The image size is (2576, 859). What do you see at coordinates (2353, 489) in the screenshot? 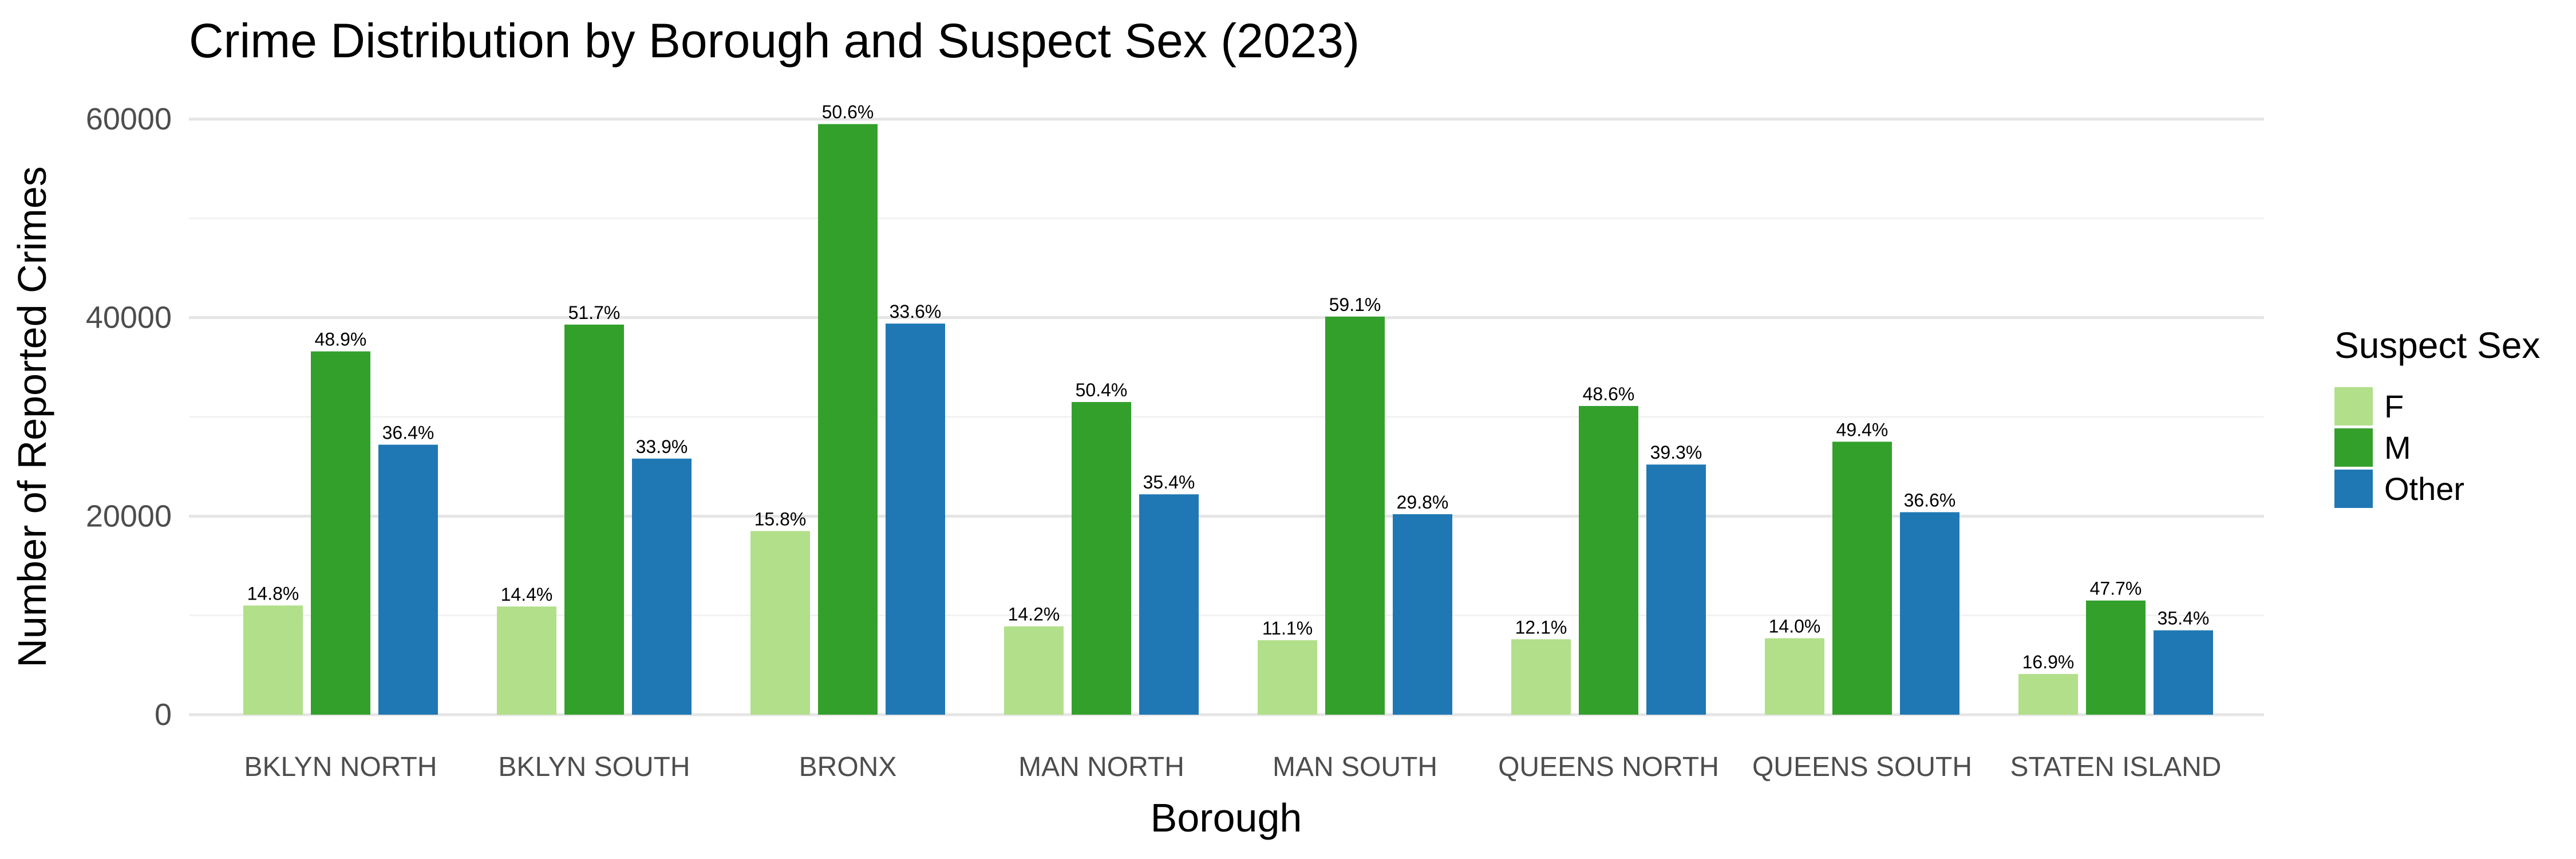
I see `legend-key-other` at bounding box center [2353, 489].